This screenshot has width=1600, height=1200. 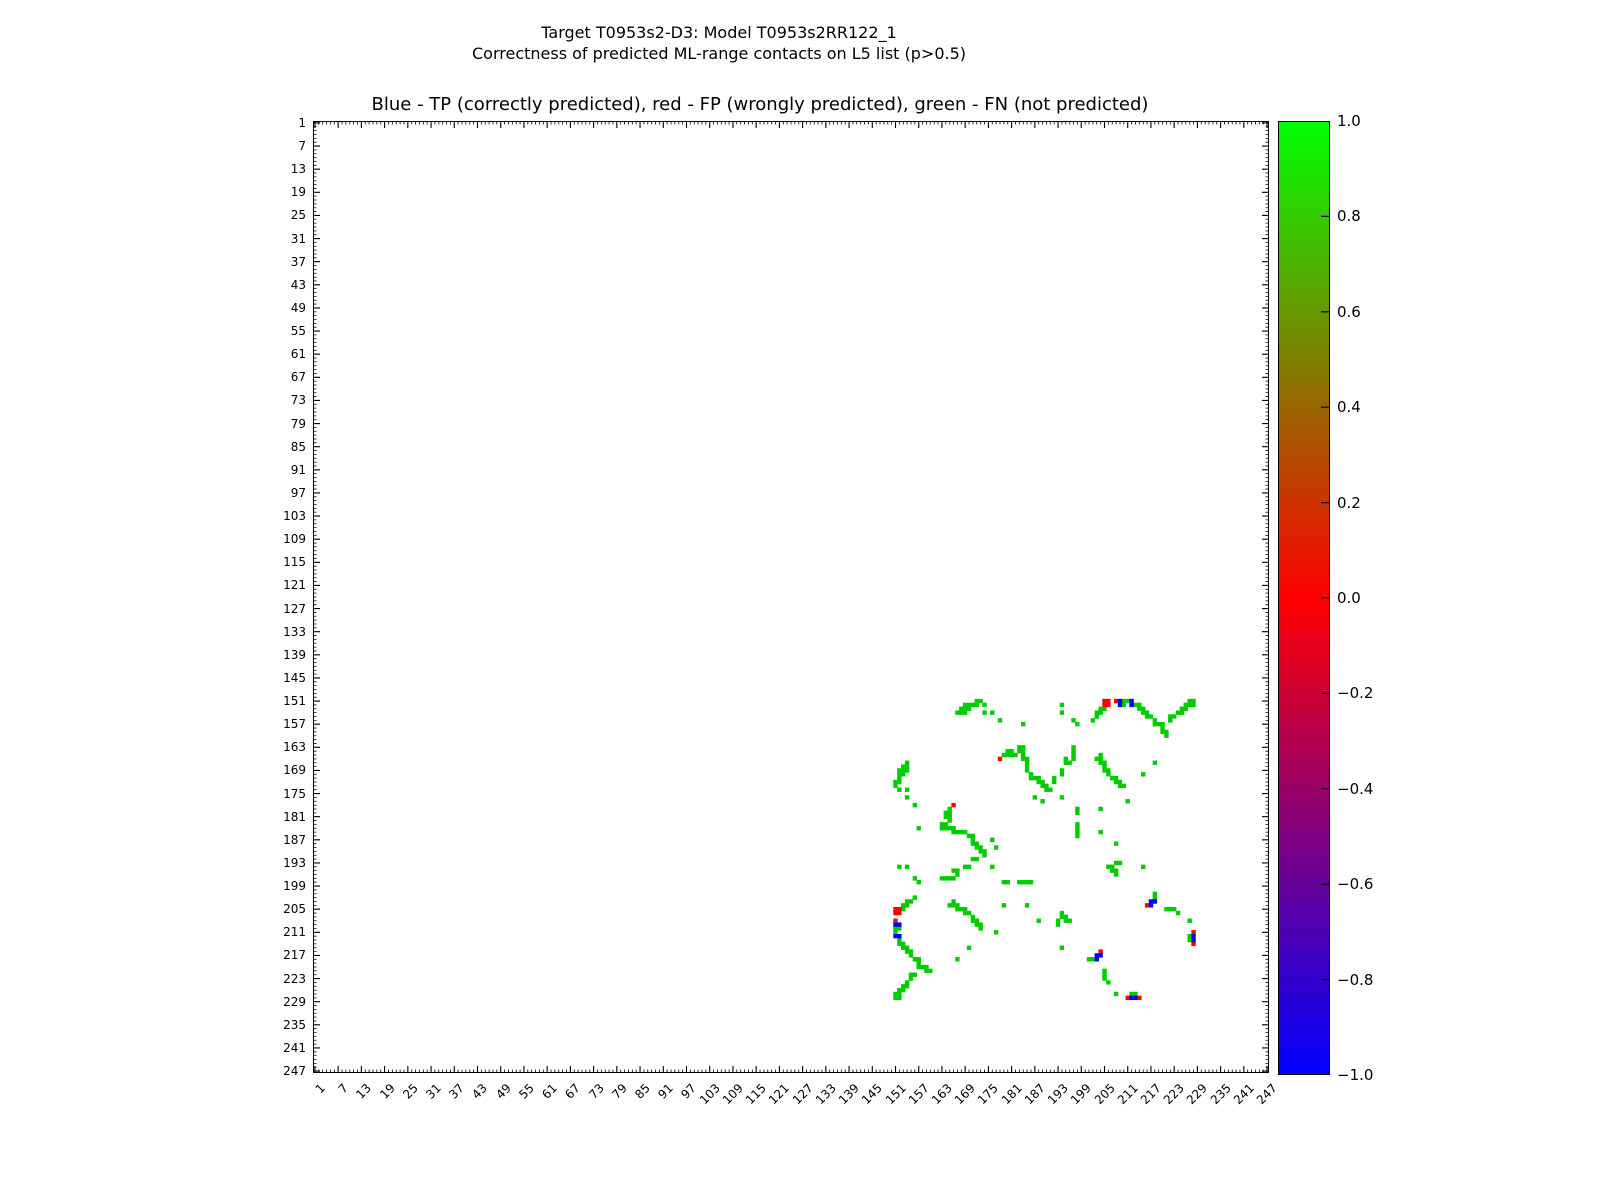 What do you see at coordinates (1355, 979) in the screenshot?
I see `colorbar-tick-label: −0.8` at bounding box center [1355, 979].